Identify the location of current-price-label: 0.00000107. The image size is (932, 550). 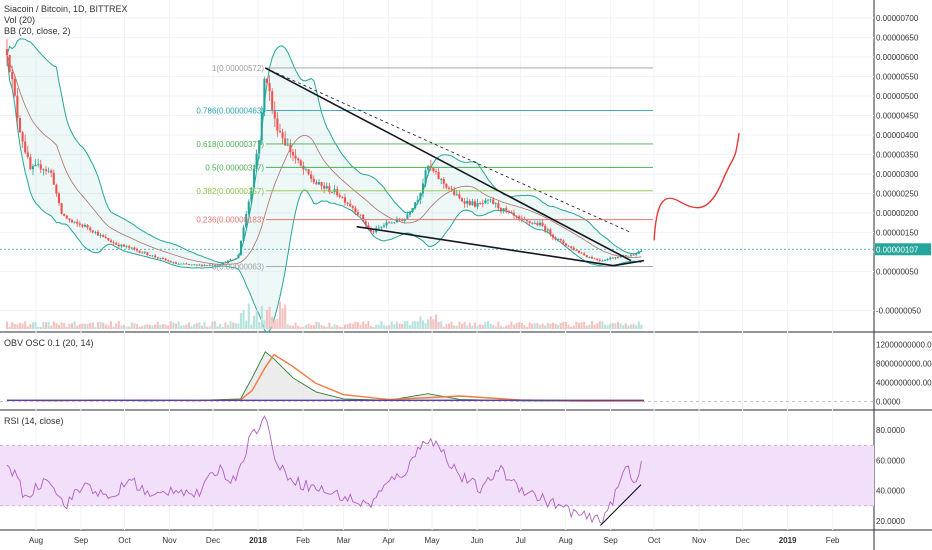
(897, 249).